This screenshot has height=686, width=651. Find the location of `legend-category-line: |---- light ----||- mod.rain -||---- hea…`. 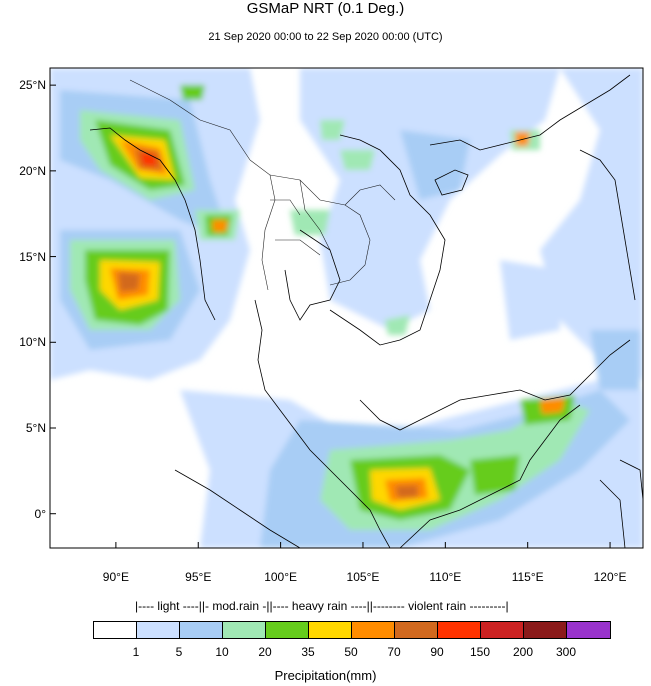

legend-category-line: |---- light ----||- mod.rain -||---- hea… is located at coordinates (322, 606).